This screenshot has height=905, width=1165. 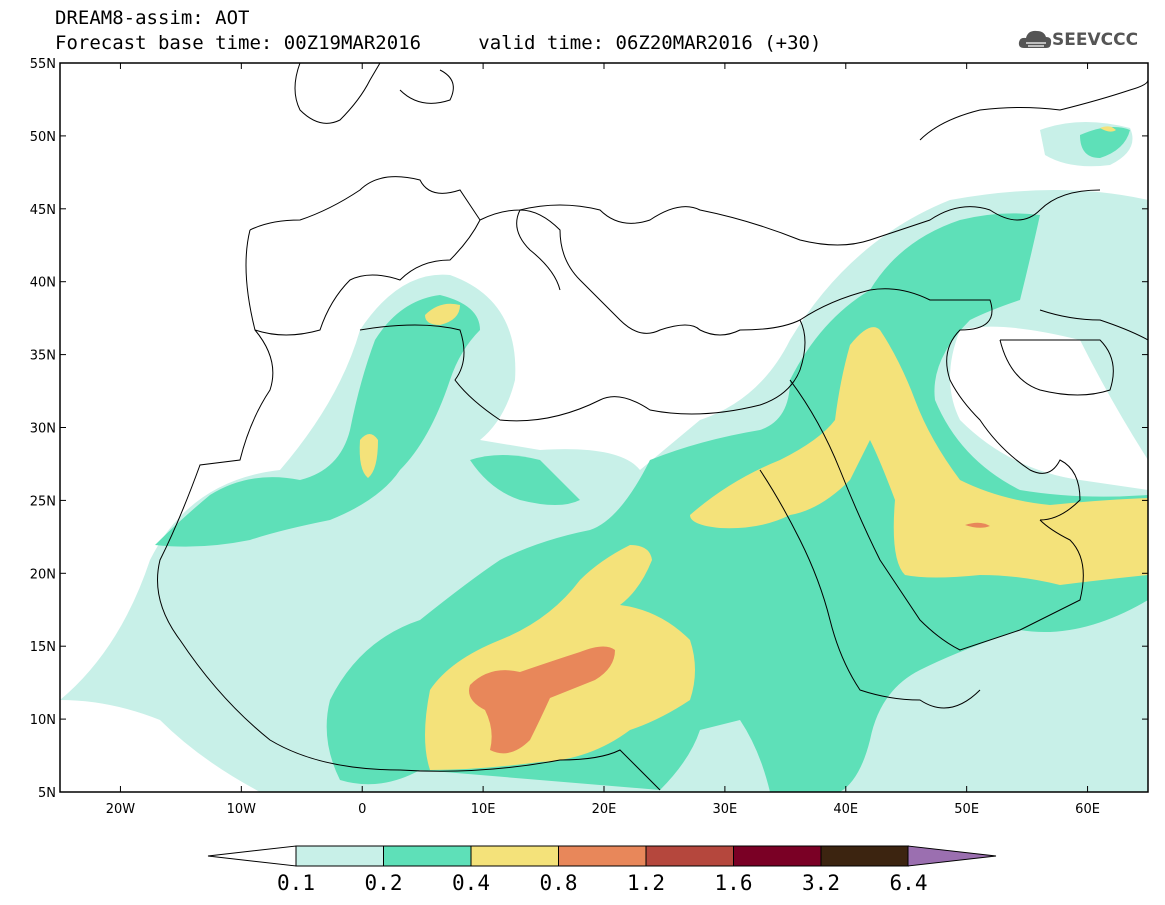 I want to click on aot-level-4-fill, so click(x=729, y=638).